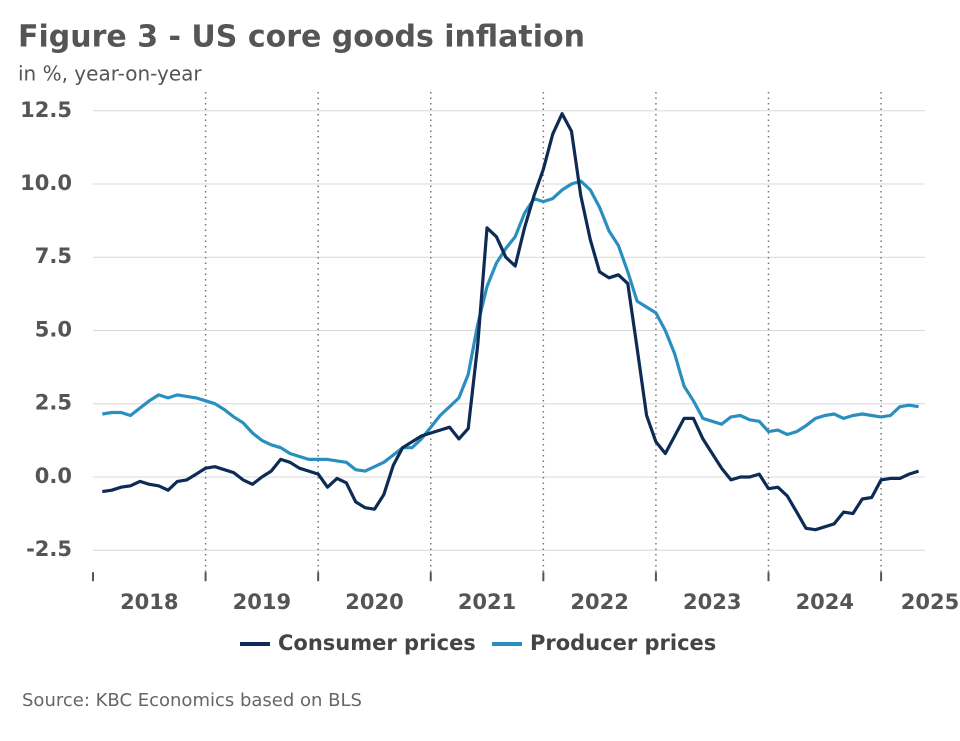 The width and height of the screenshot is (960, 741). What do you see at coordinates (46, 183) in the screenshot?
I see `y-tick-label: 10.0` at bounding box center [46, 183].